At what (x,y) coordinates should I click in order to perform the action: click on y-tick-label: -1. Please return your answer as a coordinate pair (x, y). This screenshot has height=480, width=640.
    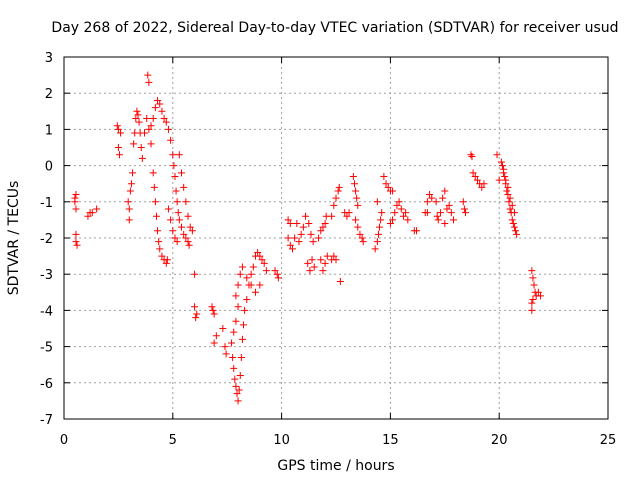
    Looking at the image, I should click on (46, 203).